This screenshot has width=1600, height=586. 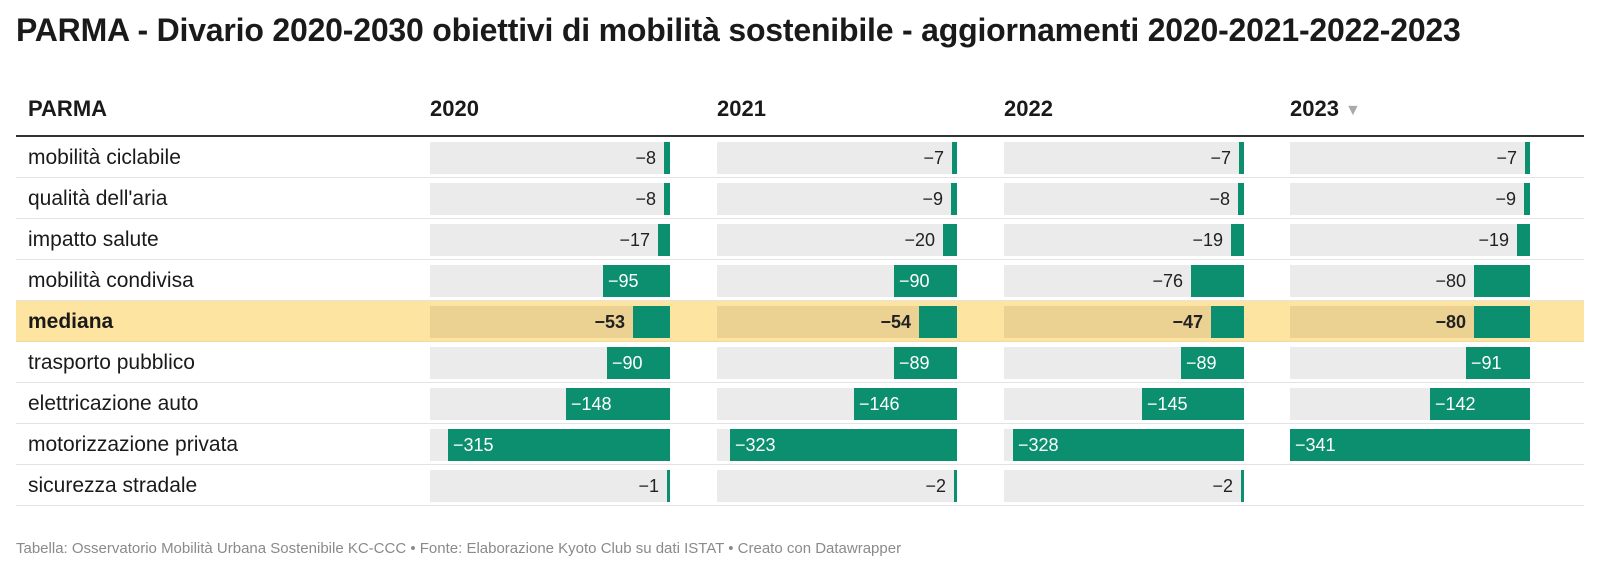 I want to click on value-label: −90, so click(x=627, y=363).